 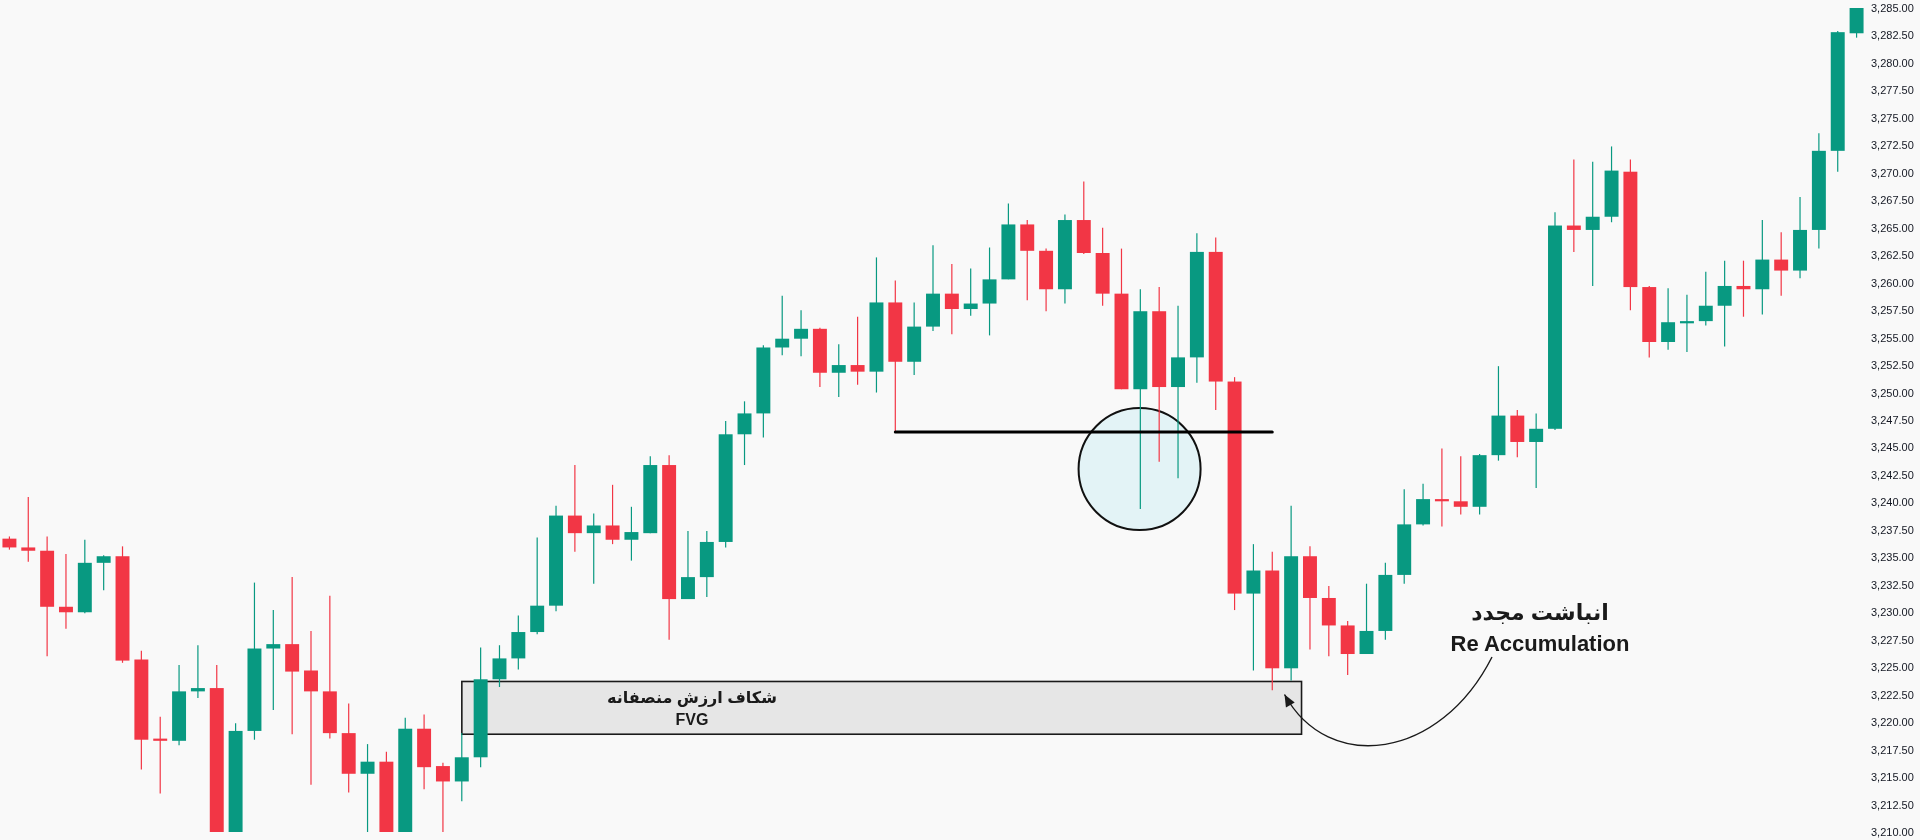 I want to click on y-tick-label: 3,260.00, so click(x=1892, y=282).